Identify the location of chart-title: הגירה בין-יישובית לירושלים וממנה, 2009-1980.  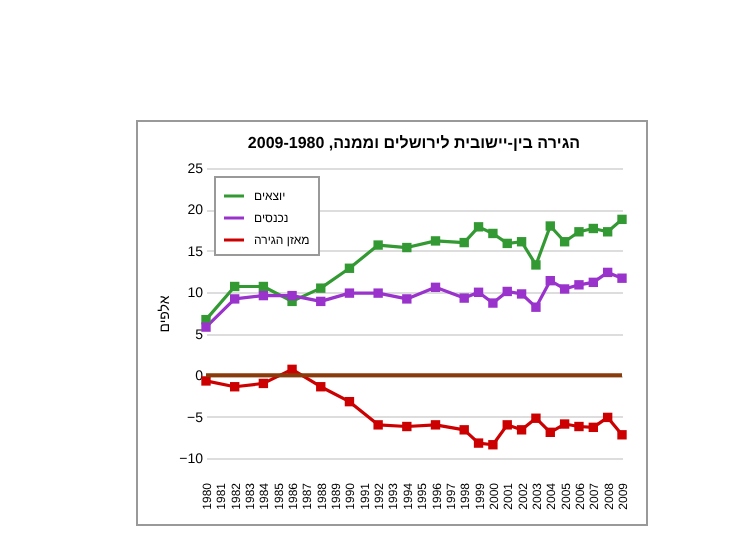
(414, 143).